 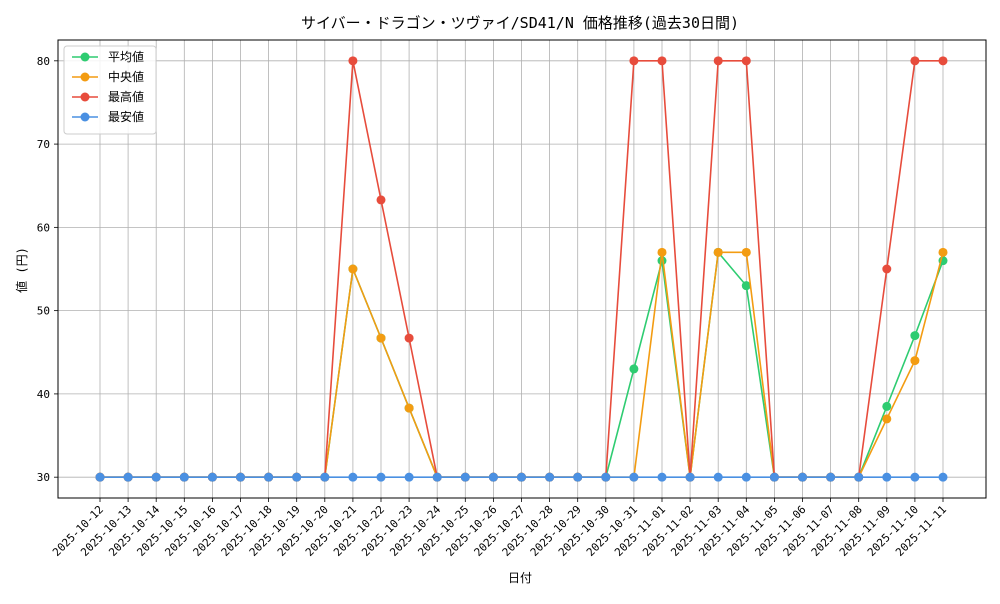 I want to click on y-tick-label: 60, so click(x=43, y=227).